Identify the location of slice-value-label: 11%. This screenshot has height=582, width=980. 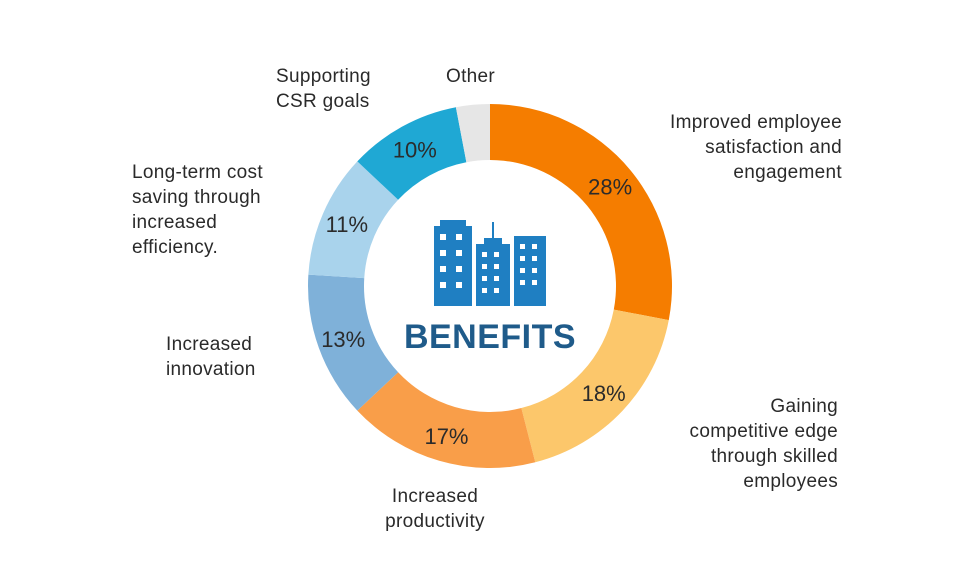
(347, 224).